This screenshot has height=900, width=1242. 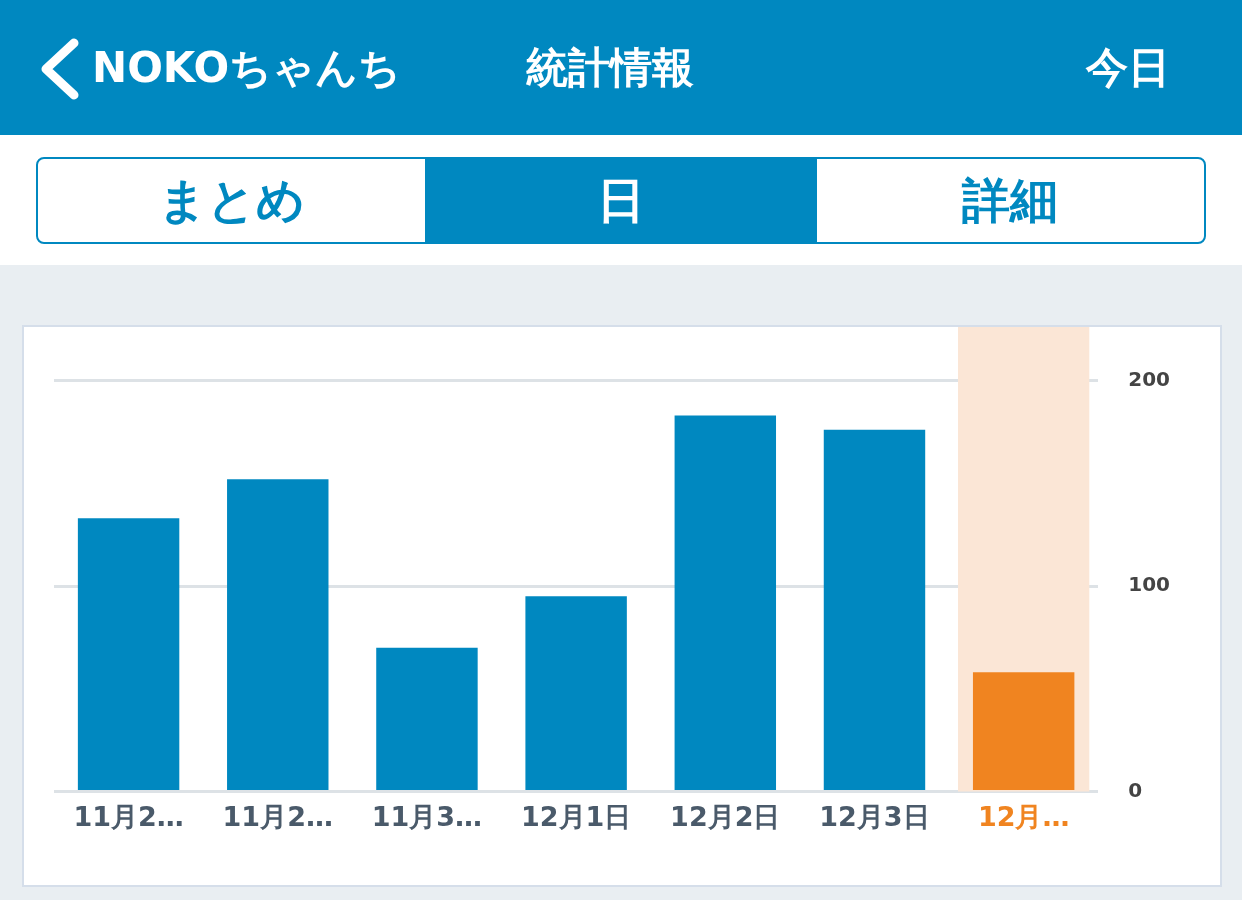 What do you see at coordinates (1149, 378) in the screenshot?
I see `y-tick-label: 200` at bounding box center [1149, 378].